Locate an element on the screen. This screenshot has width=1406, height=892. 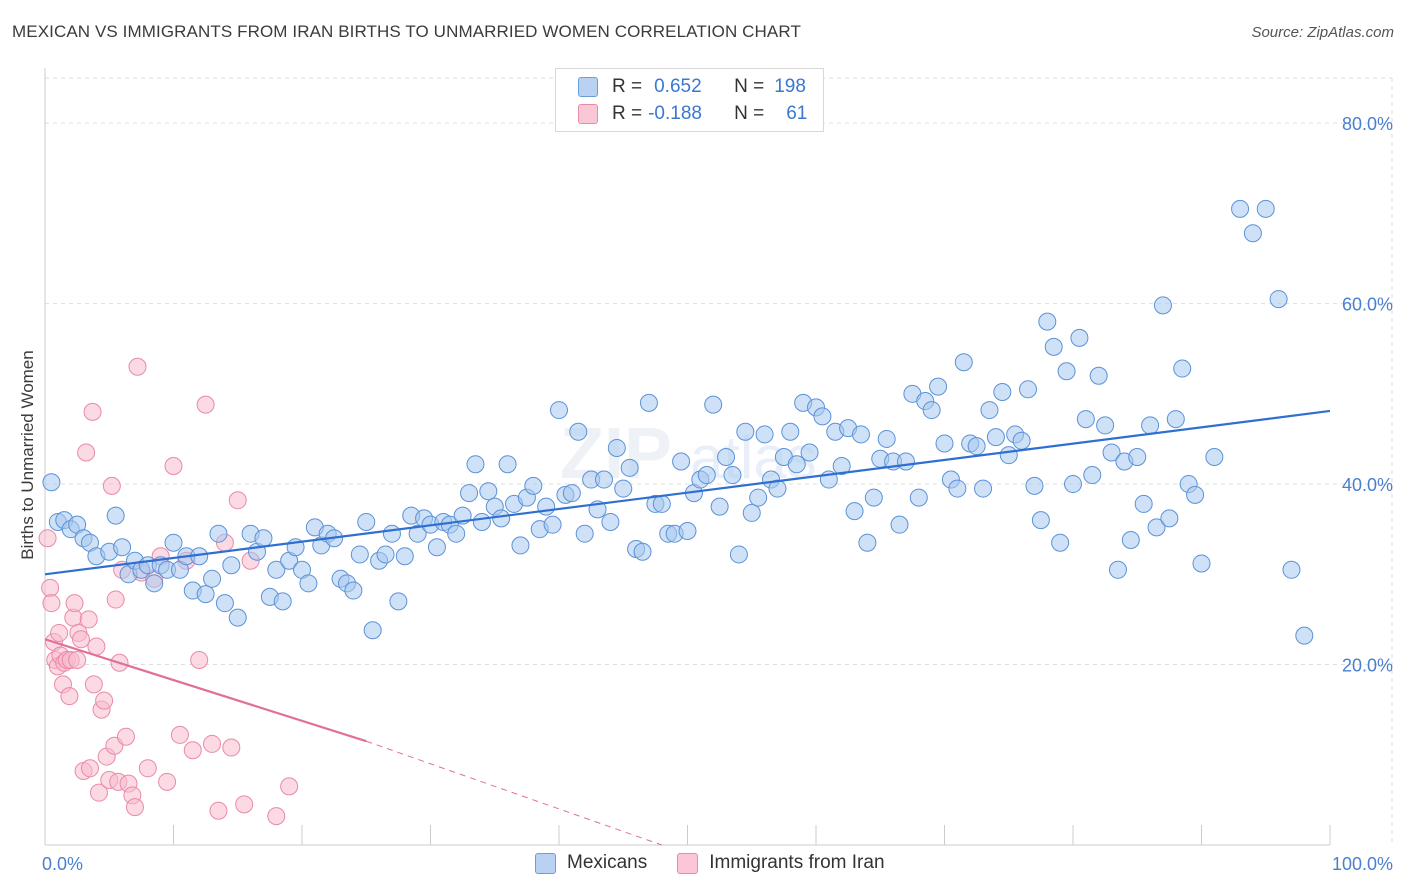
x-tick-label: 100.0% is located at coordinates (1362, 864).